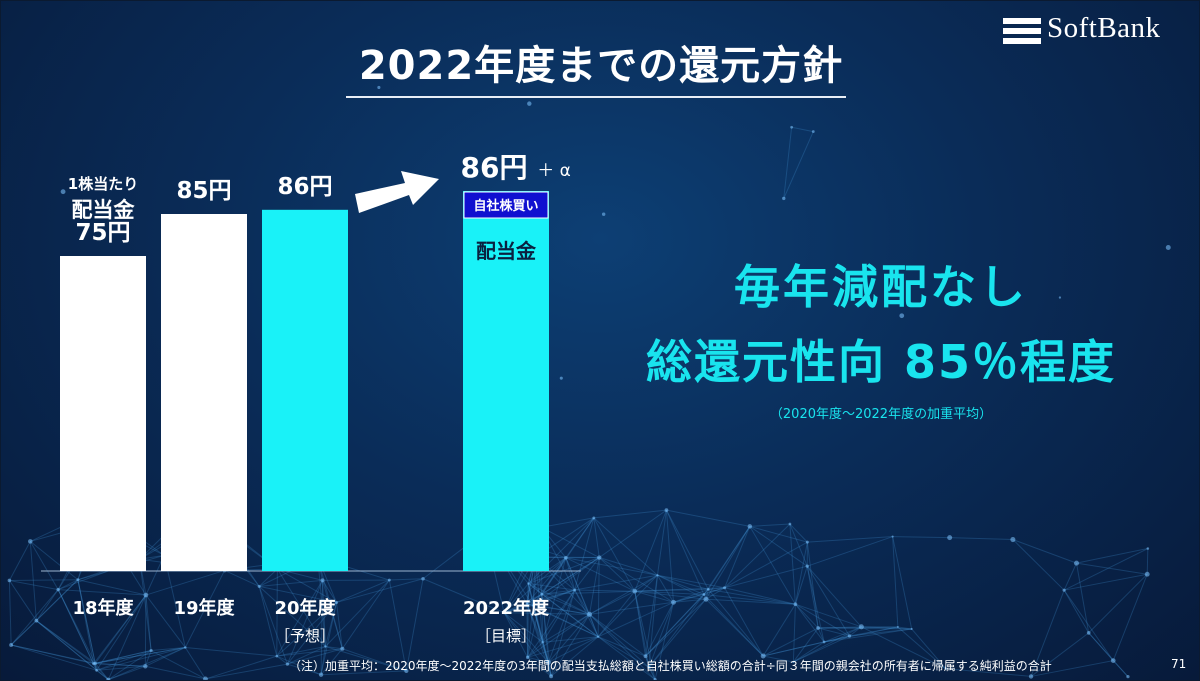 The height and width of the screenshot is (681, 1200). What do you see at coordinates (1179, 664) in the screenshot?
I see `page-number: 71` at bounding box center [1179, 664].